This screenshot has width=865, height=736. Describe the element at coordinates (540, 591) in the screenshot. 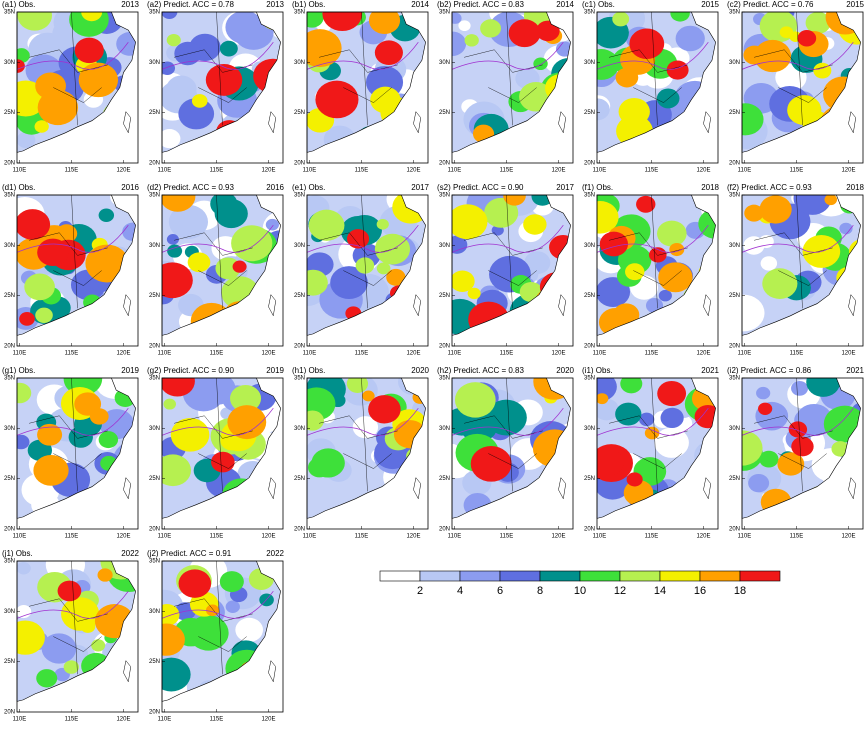

I see `colorbar-label: 8` at that location.